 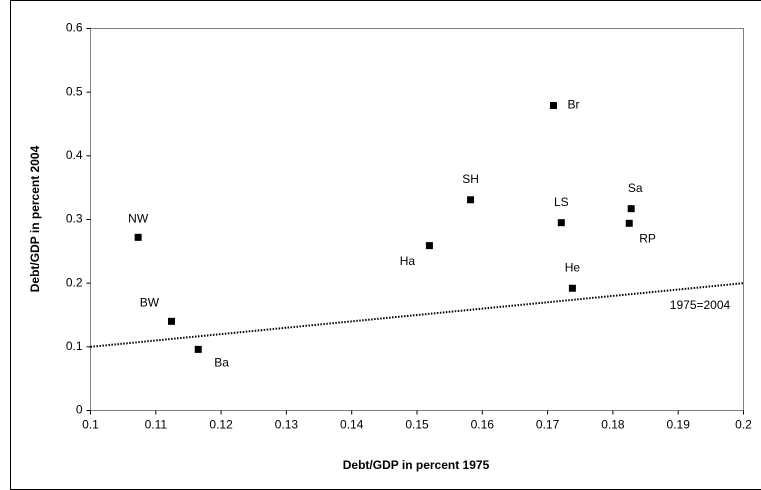 I want to click on x-tick-label: 0.1, so click(x=90, y=425).